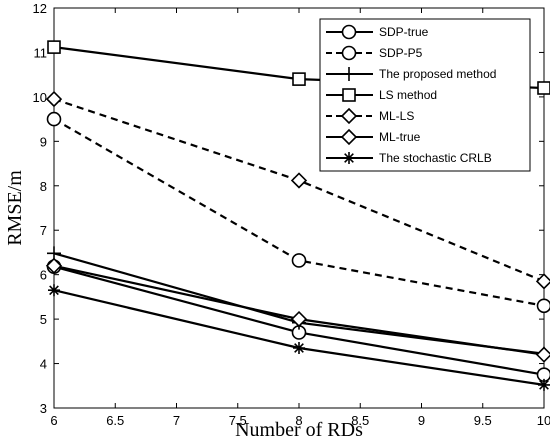  Describe the element at coordinates (43, 230) in the screenshot. I see `y-tick-label: 7` at that location.